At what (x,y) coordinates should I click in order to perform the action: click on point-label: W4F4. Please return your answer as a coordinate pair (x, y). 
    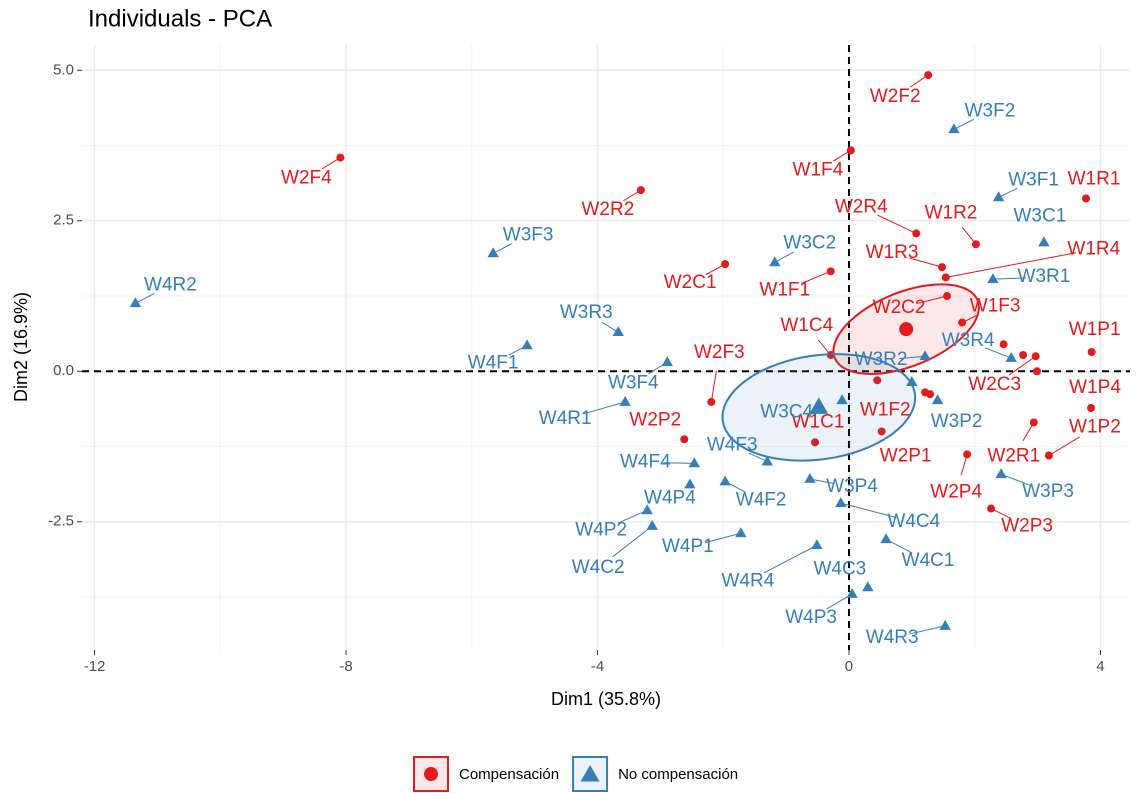
    Looking at the image, I should click on (645, 461).